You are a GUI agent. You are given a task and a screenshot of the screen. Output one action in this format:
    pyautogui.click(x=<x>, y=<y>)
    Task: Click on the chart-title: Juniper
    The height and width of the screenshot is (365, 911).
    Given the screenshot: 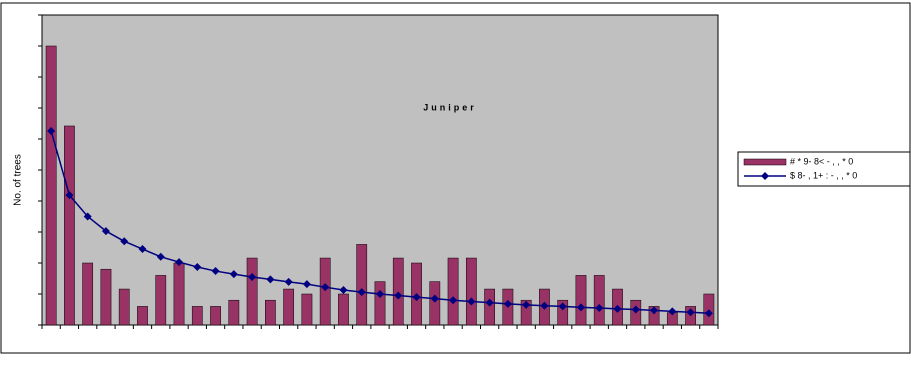 What is the action you would take?
    pyautogui.click(x=450, y=107)
    